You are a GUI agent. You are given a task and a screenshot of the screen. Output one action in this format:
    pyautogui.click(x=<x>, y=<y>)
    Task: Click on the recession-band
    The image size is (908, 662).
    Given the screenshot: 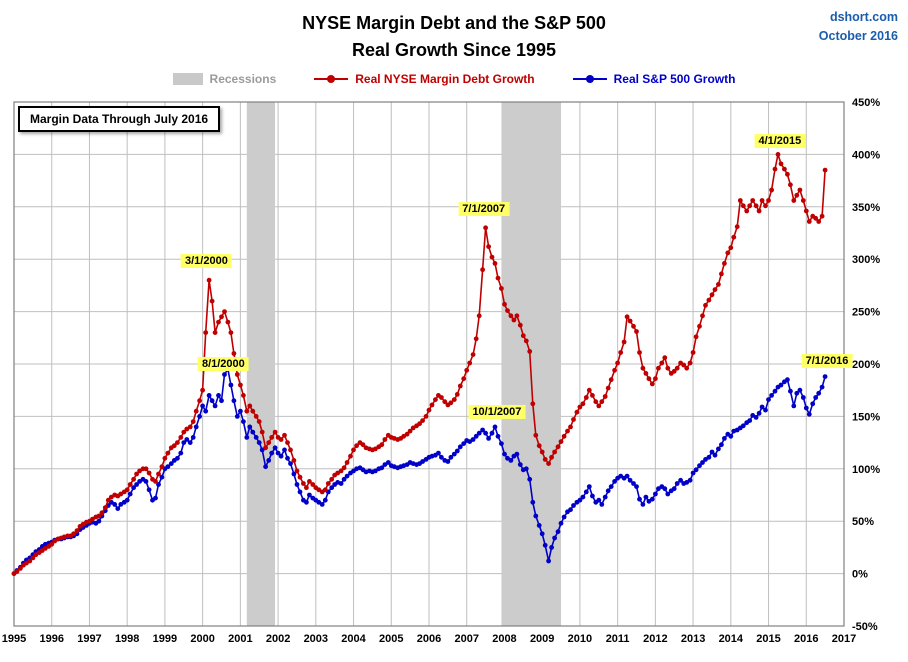 What is the action you would take?
    pyautogui.click(x=261, y=364)
    